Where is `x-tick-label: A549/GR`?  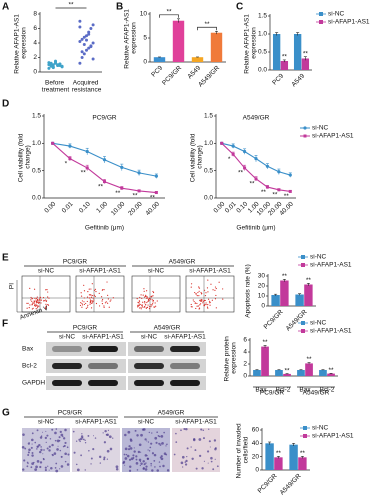
x-tick-label: A549/GR is located at coordinates (209, 76).